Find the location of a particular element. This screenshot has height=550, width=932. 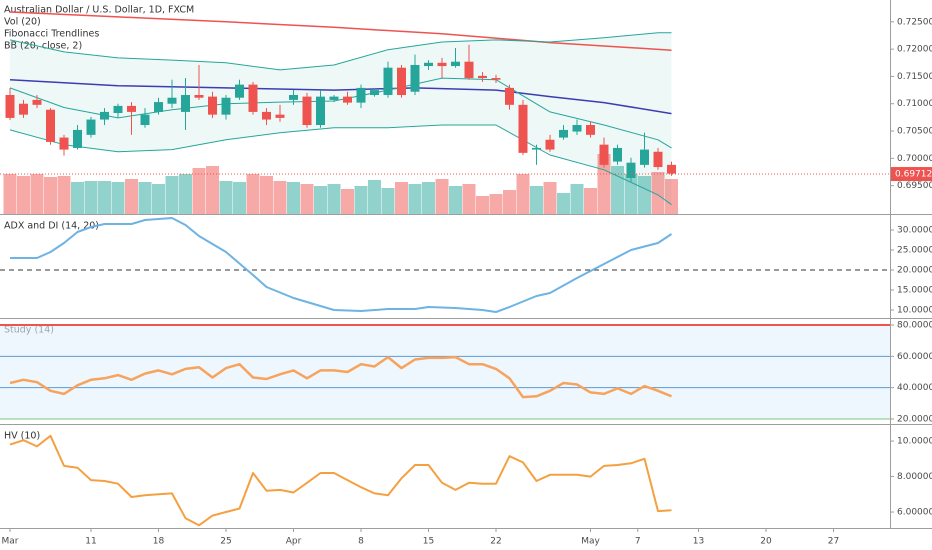

x-tick-label: 7 is located at coordinates (638, 542).